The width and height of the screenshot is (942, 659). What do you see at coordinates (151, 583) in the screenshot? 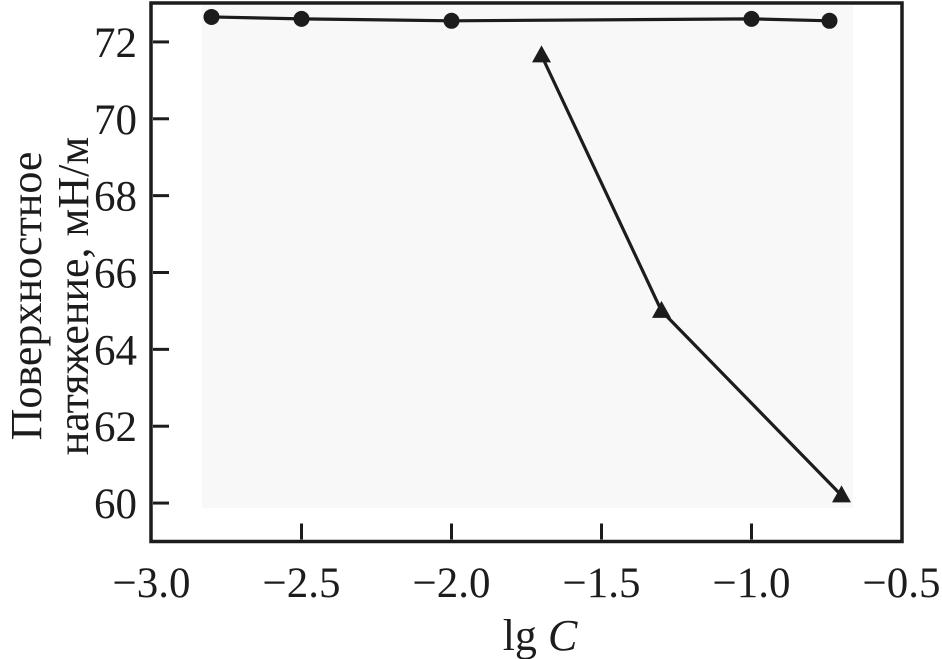
I see `x-tick-label: −3.0` at bounding box center [151, 583].